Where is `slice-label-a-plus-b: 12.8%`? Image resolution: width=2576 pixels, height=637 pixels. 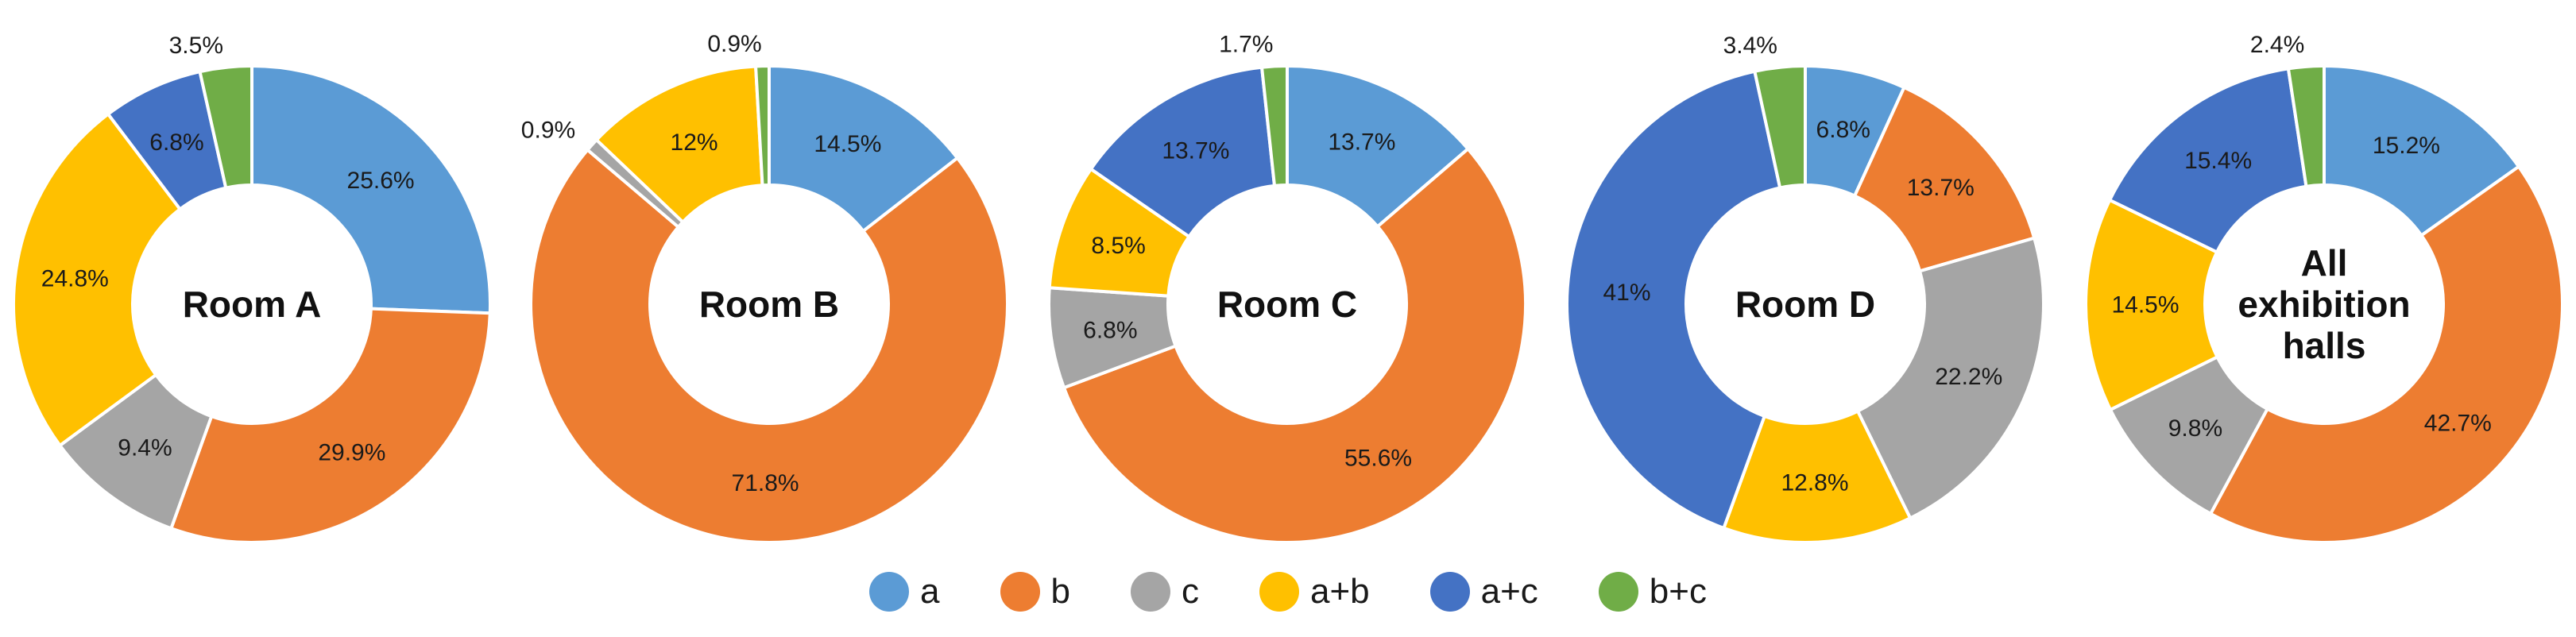
slice-label-a-plus-b: 12.8% is located at coordinates (1814, 483).